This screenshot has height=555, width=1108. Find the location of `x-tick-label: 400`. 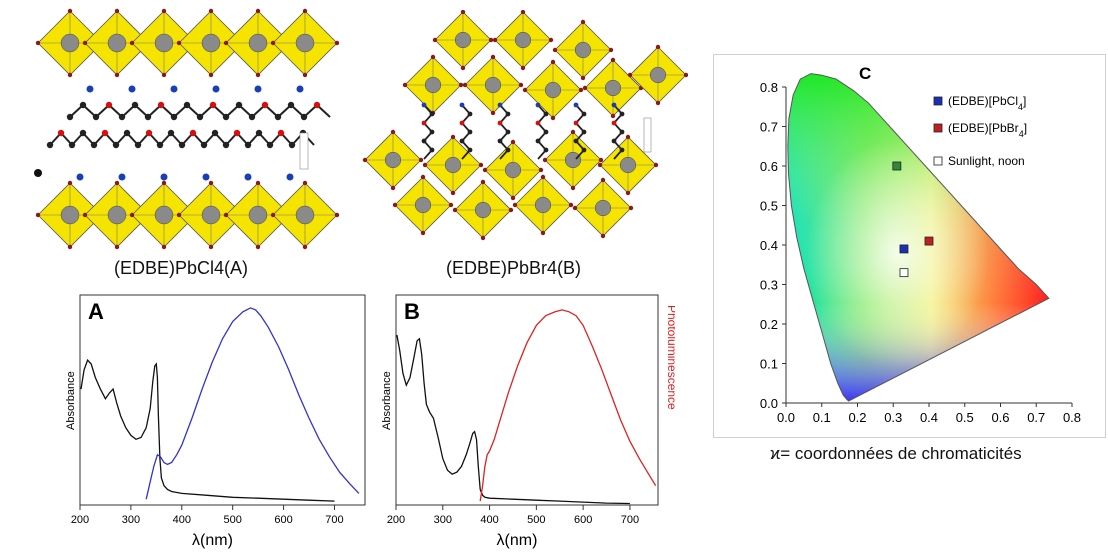

x-tick-label: 400 is located at coordinates (489, 520).